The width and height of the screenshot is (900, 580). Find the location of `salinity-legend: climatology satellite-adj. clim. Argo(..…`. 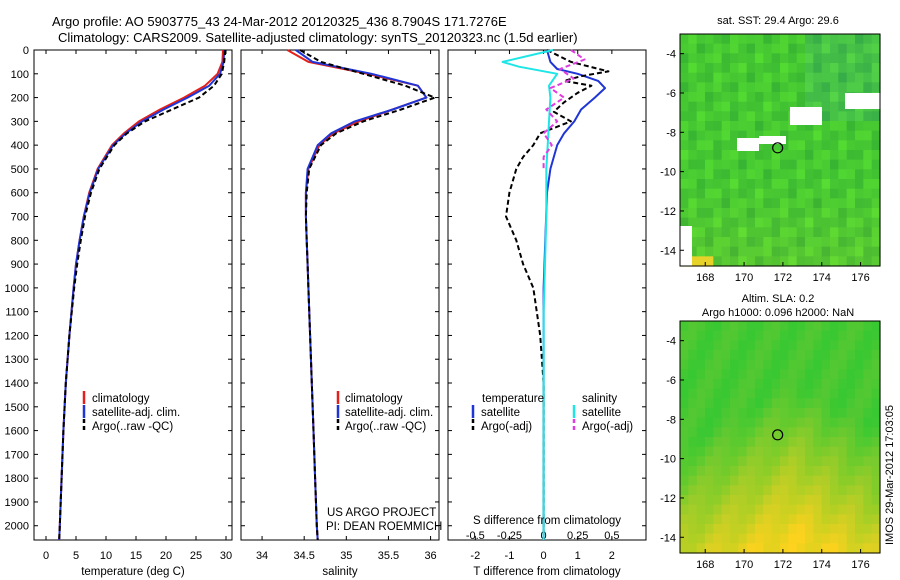

salinity-legend: climatology satellite-adj. clim. Argo(..… is located at coordinates (384, 412).